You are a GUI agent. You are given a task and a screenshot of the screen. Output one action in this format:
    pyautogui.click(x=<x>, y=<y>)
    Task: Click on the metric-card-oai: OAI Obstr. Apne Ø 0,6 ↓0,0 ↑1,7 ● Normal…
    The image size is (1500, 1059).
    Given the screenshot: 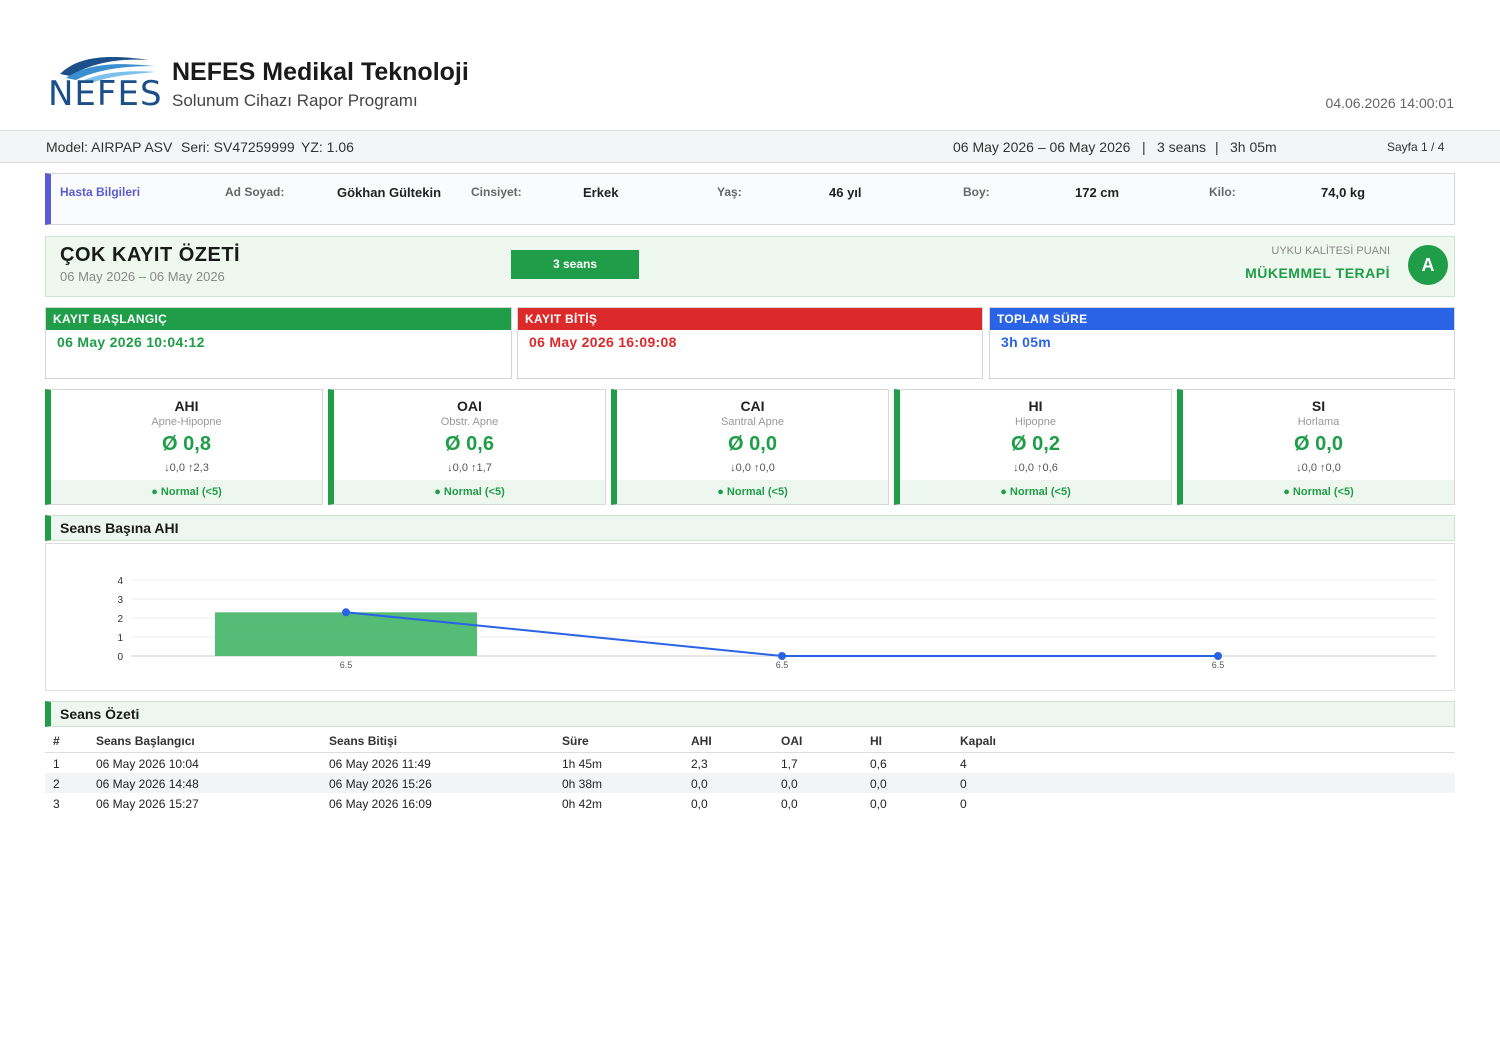 What is the action you would take?
    pyautogui.click(x=467, y=447)
    